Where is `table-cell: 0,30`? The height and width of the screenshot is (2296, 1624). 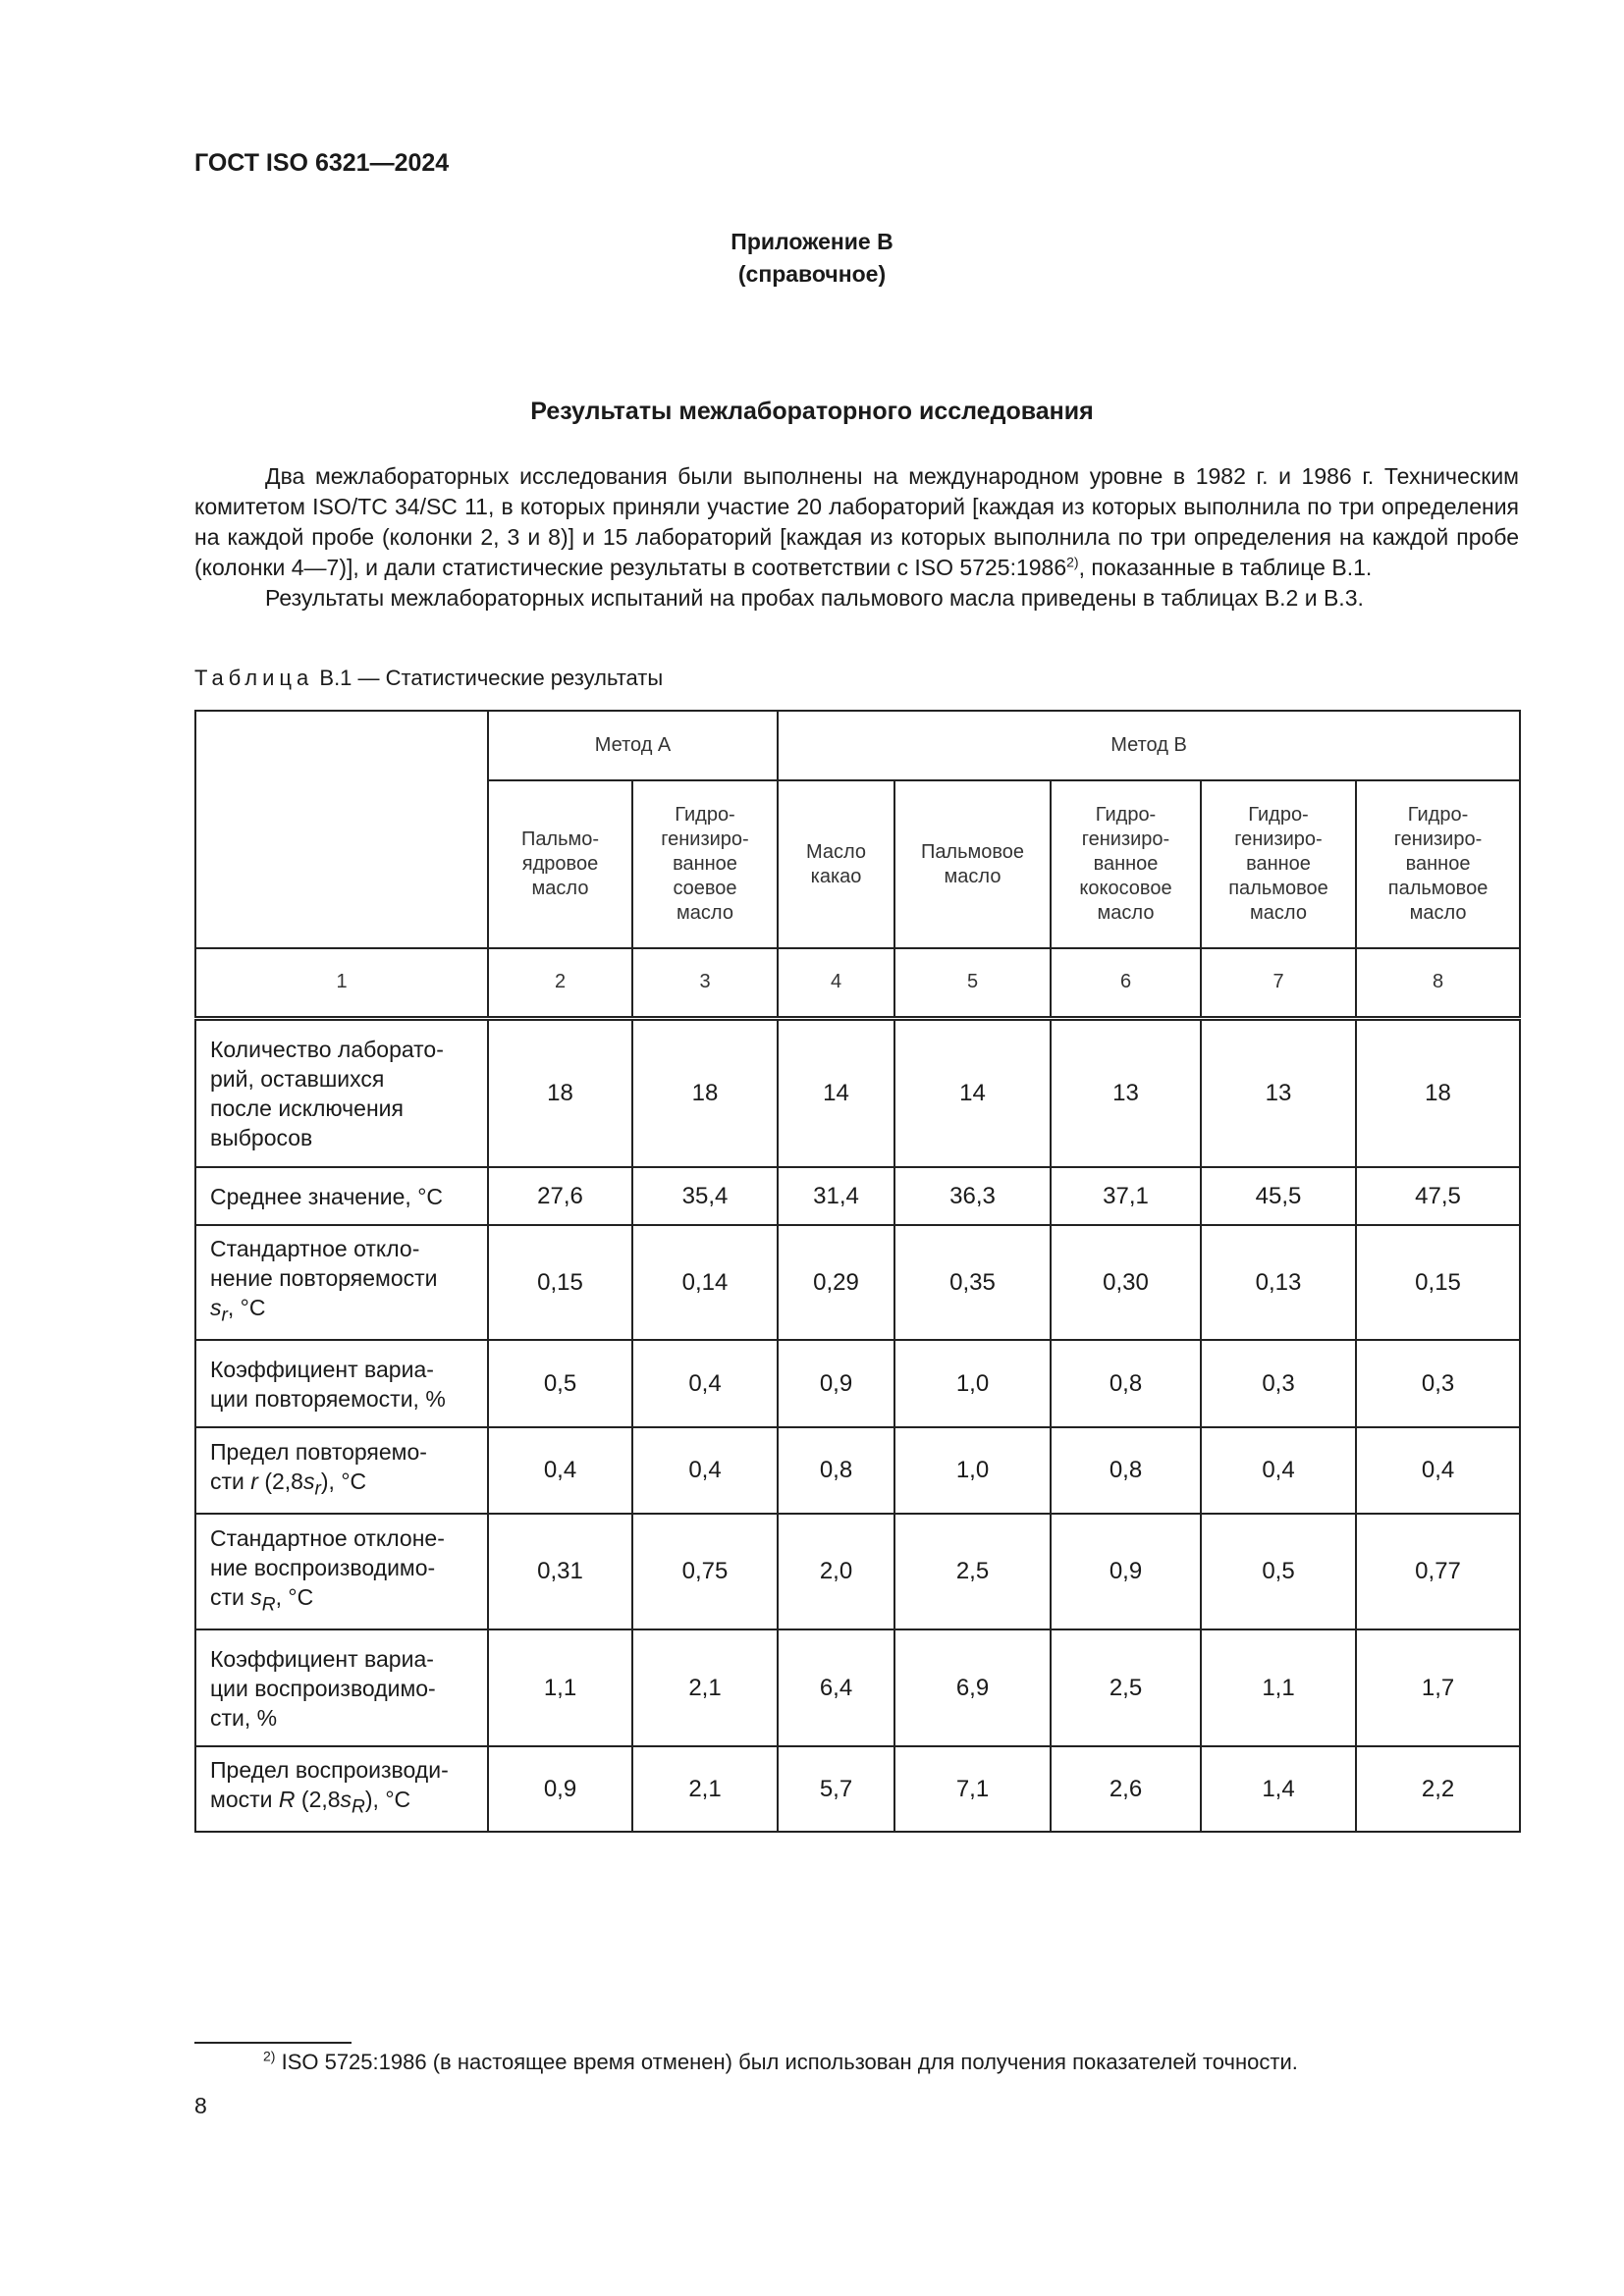 table-cell: 0,30 is located at coordinates (1126, 1283).